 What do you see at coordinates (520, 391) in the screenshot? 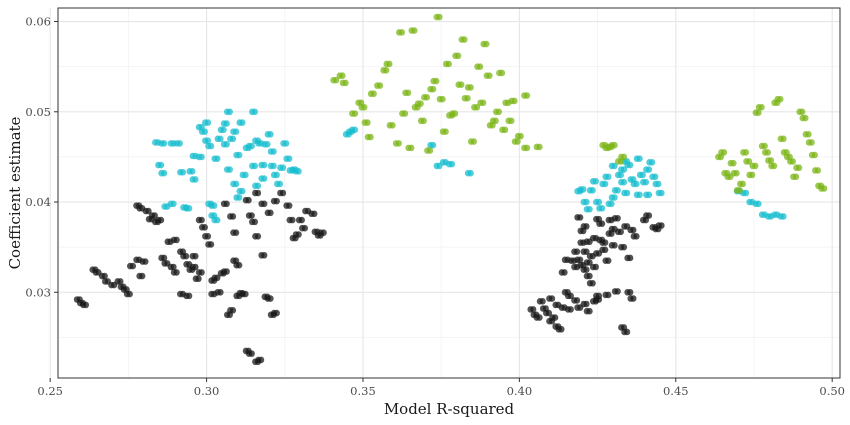
I see `x-tick-label: 0.40` at bounding box center [520, 391].